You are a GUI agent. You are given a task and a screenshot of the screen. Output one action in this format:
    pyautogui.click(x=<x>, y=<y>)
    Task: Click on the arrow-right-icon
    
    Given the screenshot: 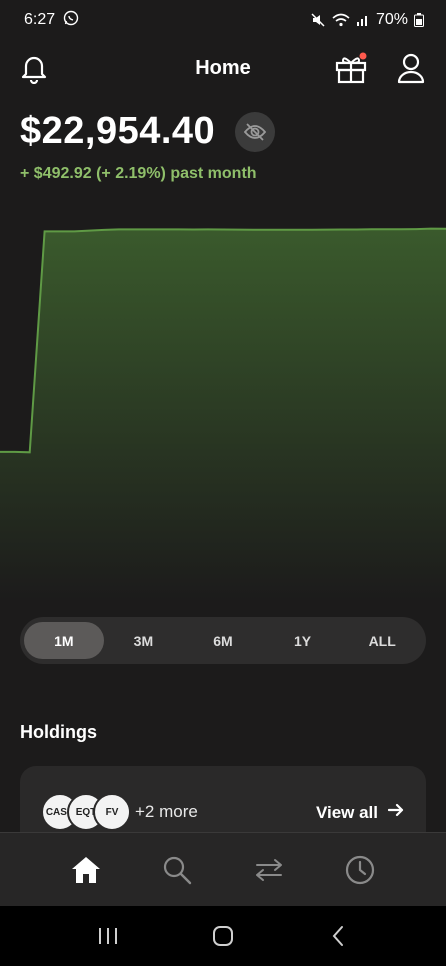 What is the action you would take?
    pyautogui.click(x=395, y=812)
    